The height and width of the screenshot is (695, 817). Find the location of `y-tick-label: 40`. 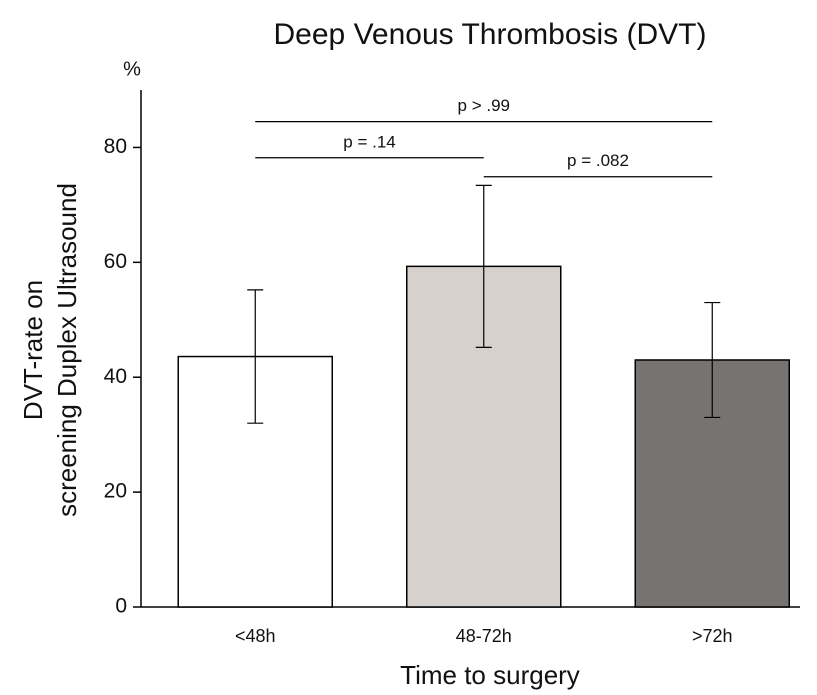

y-tick-label: 40 is located at coordinates (115, 376).